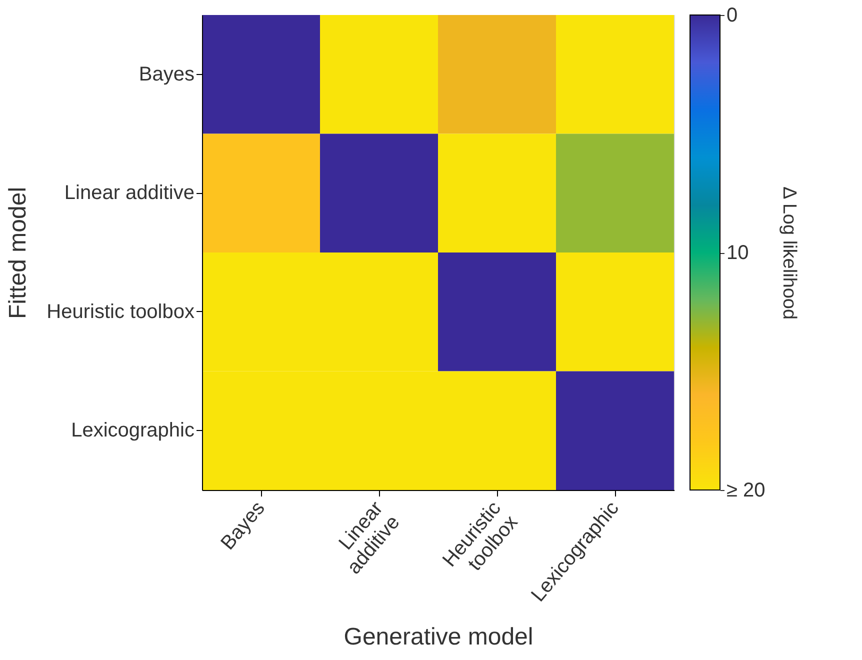 This screenshot has height=660, width=862. What do you see at coordinates (120, 311) in the screenshot?
I see `y-tick-label: Heuristic toolbox` at bounding box center [120, 311].